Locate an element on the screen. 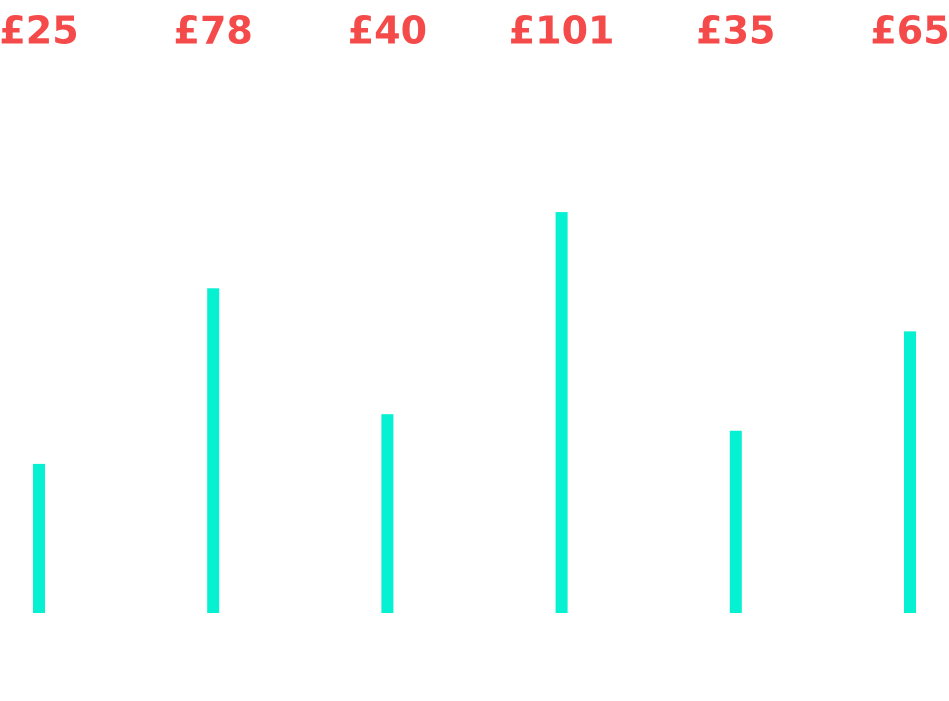  price-label: £101 is located at coordinates (562, 31).